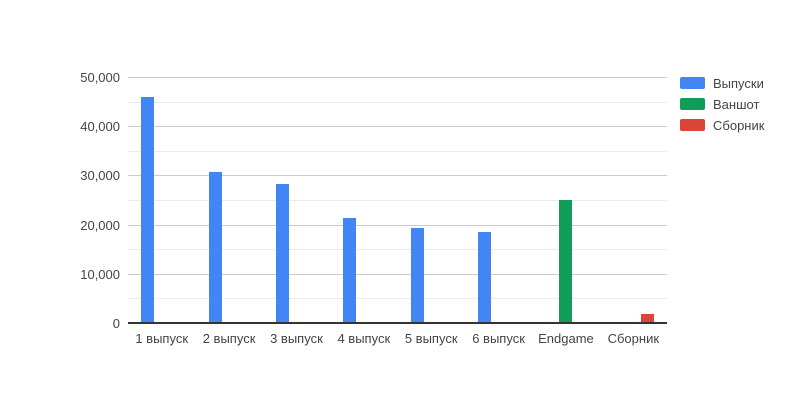 The width and height of the screenshot is (800, 400). Describe the element at coordinates (566, 261) in the screenshot. I see `bar-Ваншот-Endgame` at that location.